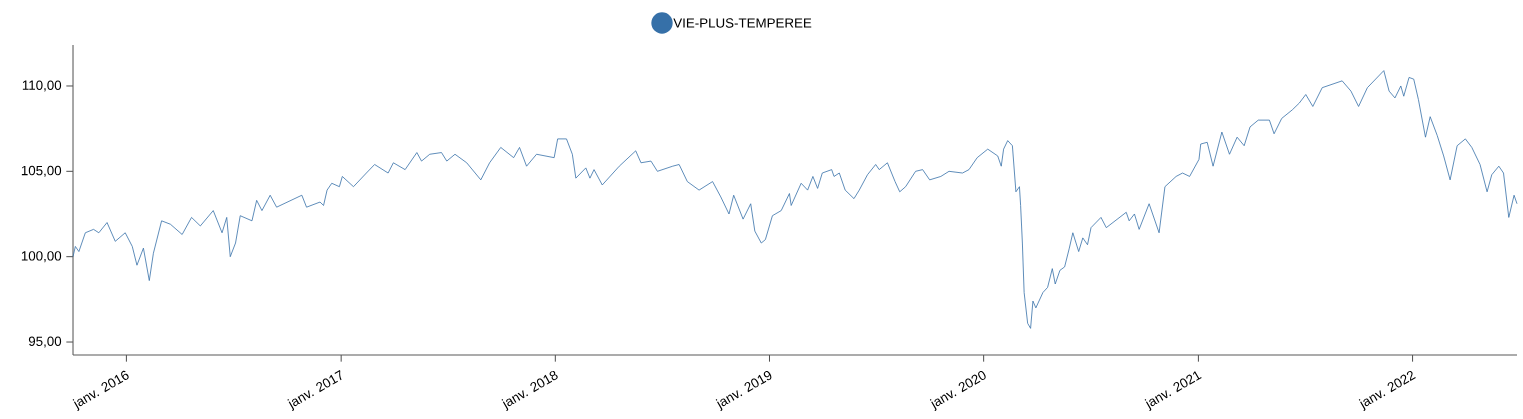  I want to click on x-tick-label: janv. 2020, so click(957, 391).